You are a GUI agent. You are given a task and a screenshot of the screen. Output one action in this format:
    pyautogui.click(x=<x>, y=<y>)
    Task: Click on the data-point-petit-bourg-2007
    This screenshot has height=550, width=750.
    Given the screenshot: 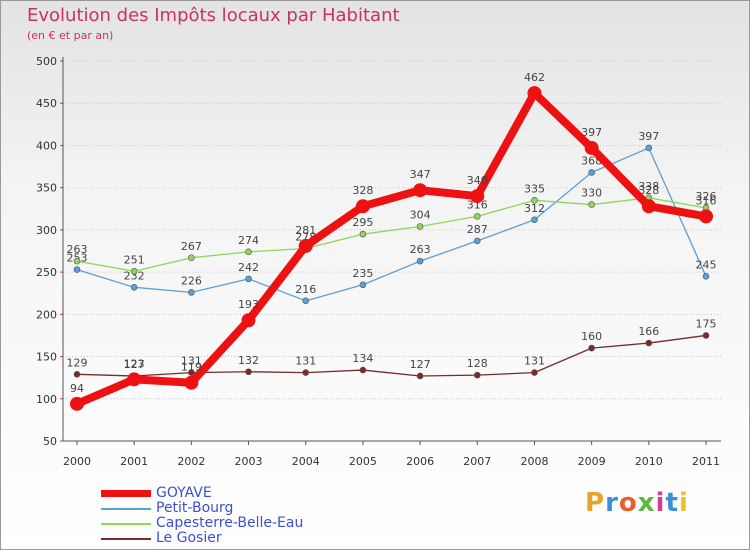 What is the action you would take?
    pyautogui.click(x=477, y=241)
    